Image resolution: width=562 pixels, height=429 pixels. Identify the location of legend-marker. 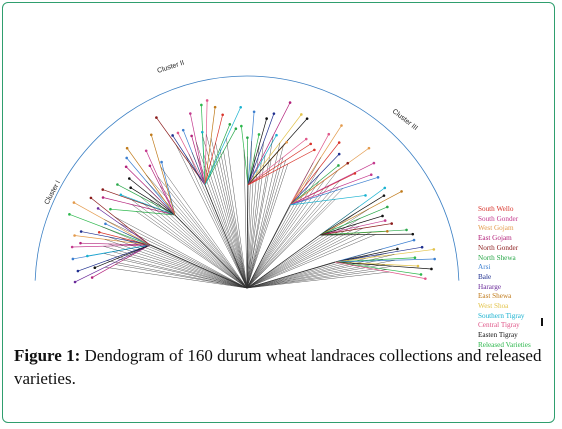
(542, 322).